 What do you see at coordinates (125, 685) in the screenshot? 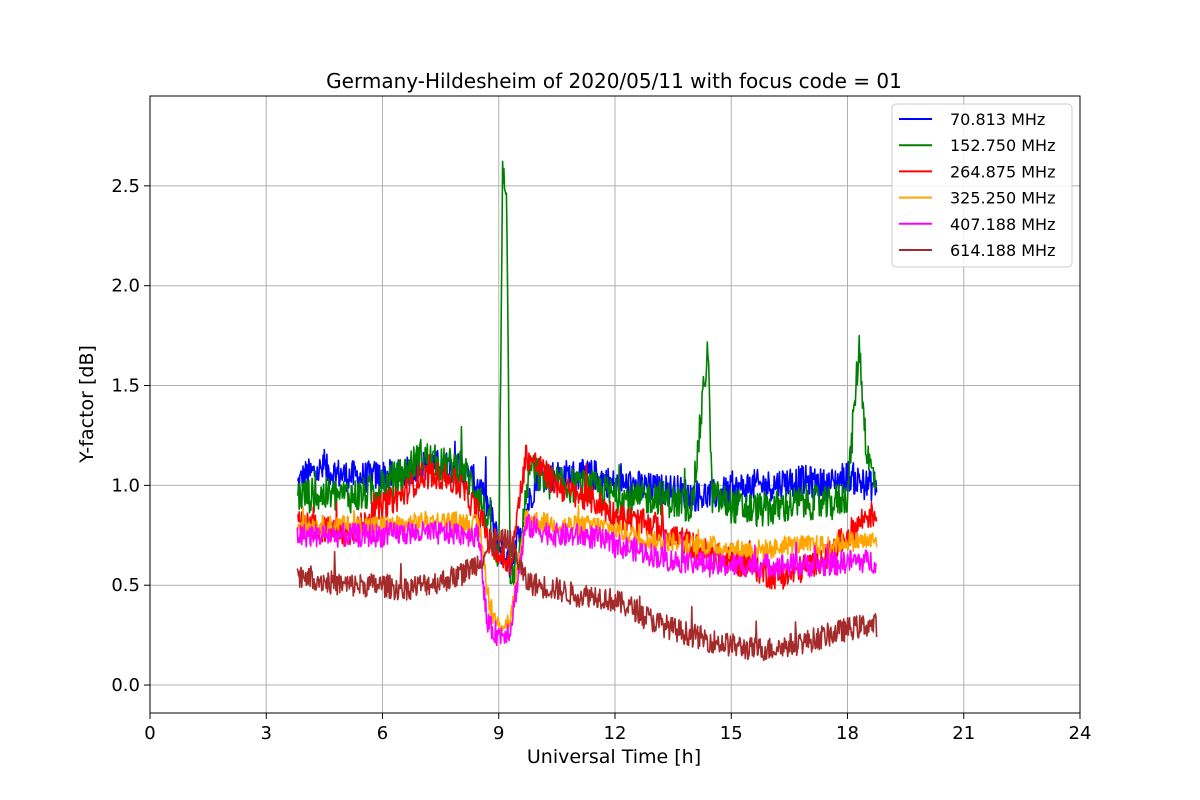
I see `y-tick-label: 0.0` at bounding box center [125, 685].